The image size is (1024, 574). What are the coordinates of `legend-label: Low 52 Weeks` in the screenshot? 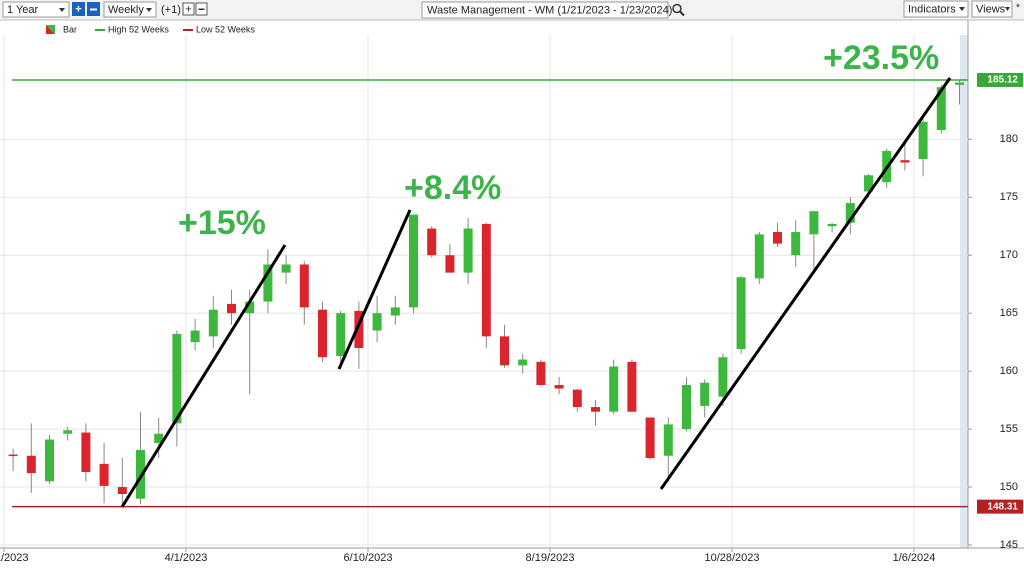 It's located at (225, 29).